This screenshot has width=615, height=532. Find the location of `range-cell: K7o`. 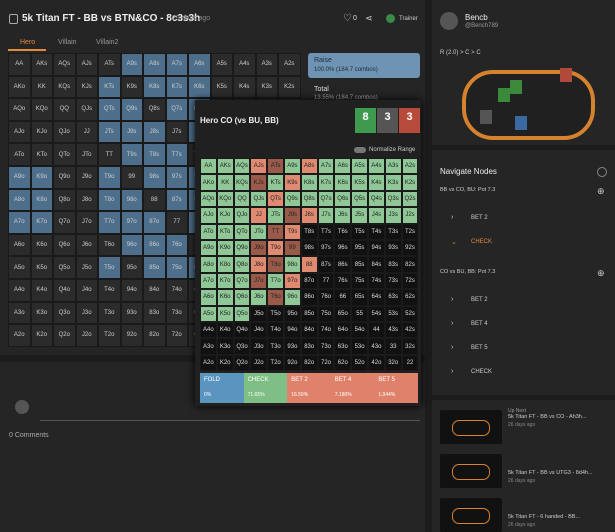

range-cell: K7o is located at coordinates (41, 222).